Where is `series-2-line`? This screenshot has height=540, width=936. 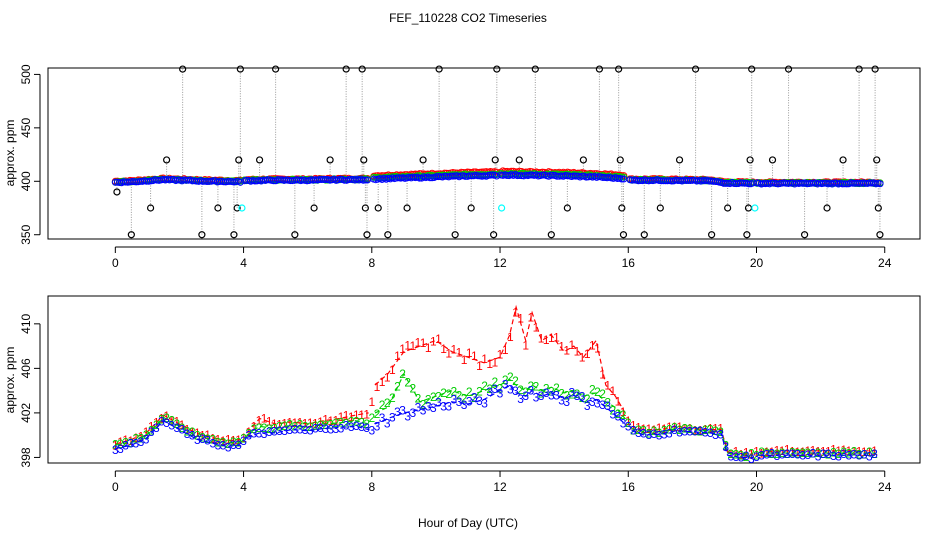
series-2-line is located at coordinates (495, 414).